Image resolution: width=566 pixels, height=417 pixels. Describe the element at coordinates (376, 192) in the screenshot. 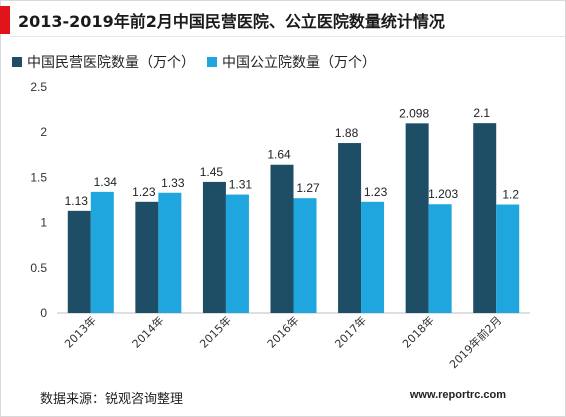

I see `data-label-public: 1.23` at that location.